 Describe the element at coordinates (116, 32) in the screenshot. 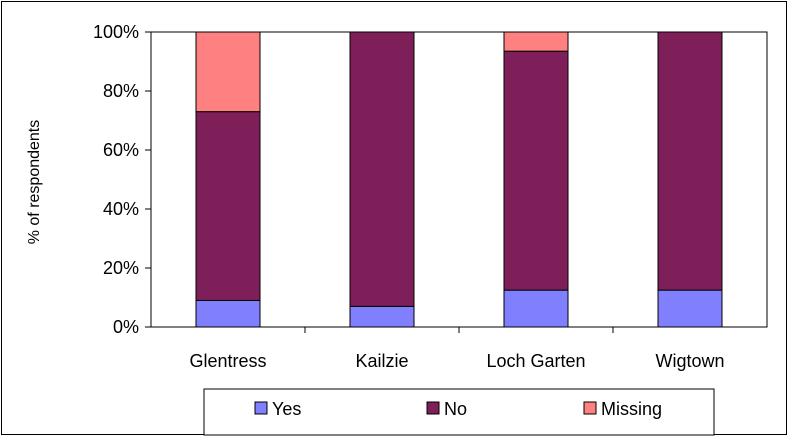

I see `y-tick-label: 100%` at that location.